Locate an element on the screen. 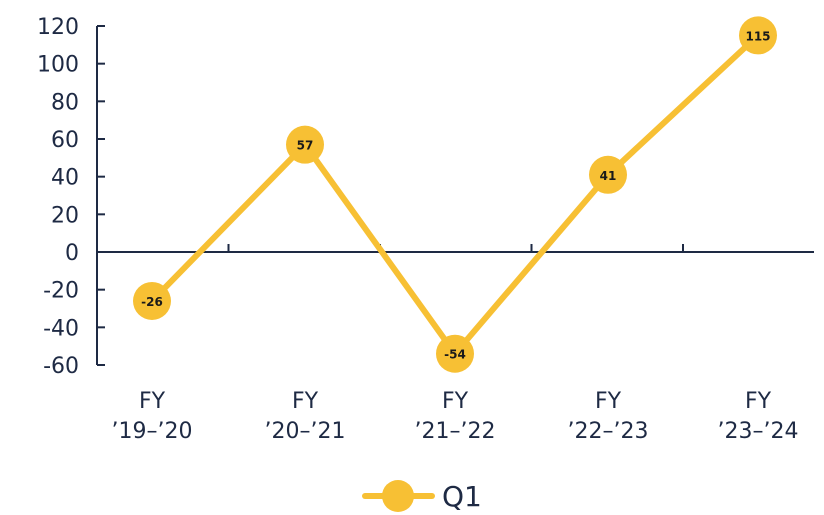 The image size is (824, 515). y-tick-label: 100 is located at coordinates (58, 65).